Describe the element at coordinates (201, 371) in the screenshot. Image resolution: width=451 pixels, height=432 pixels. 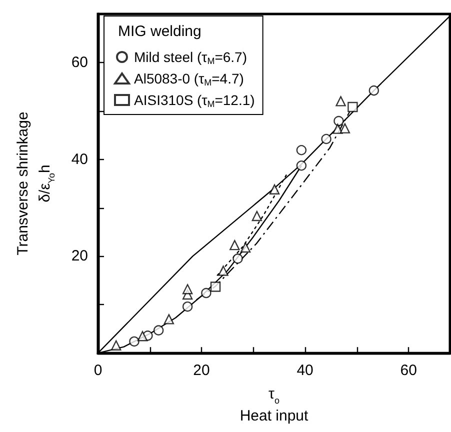
I see `x-tick-label: 20` at that location.